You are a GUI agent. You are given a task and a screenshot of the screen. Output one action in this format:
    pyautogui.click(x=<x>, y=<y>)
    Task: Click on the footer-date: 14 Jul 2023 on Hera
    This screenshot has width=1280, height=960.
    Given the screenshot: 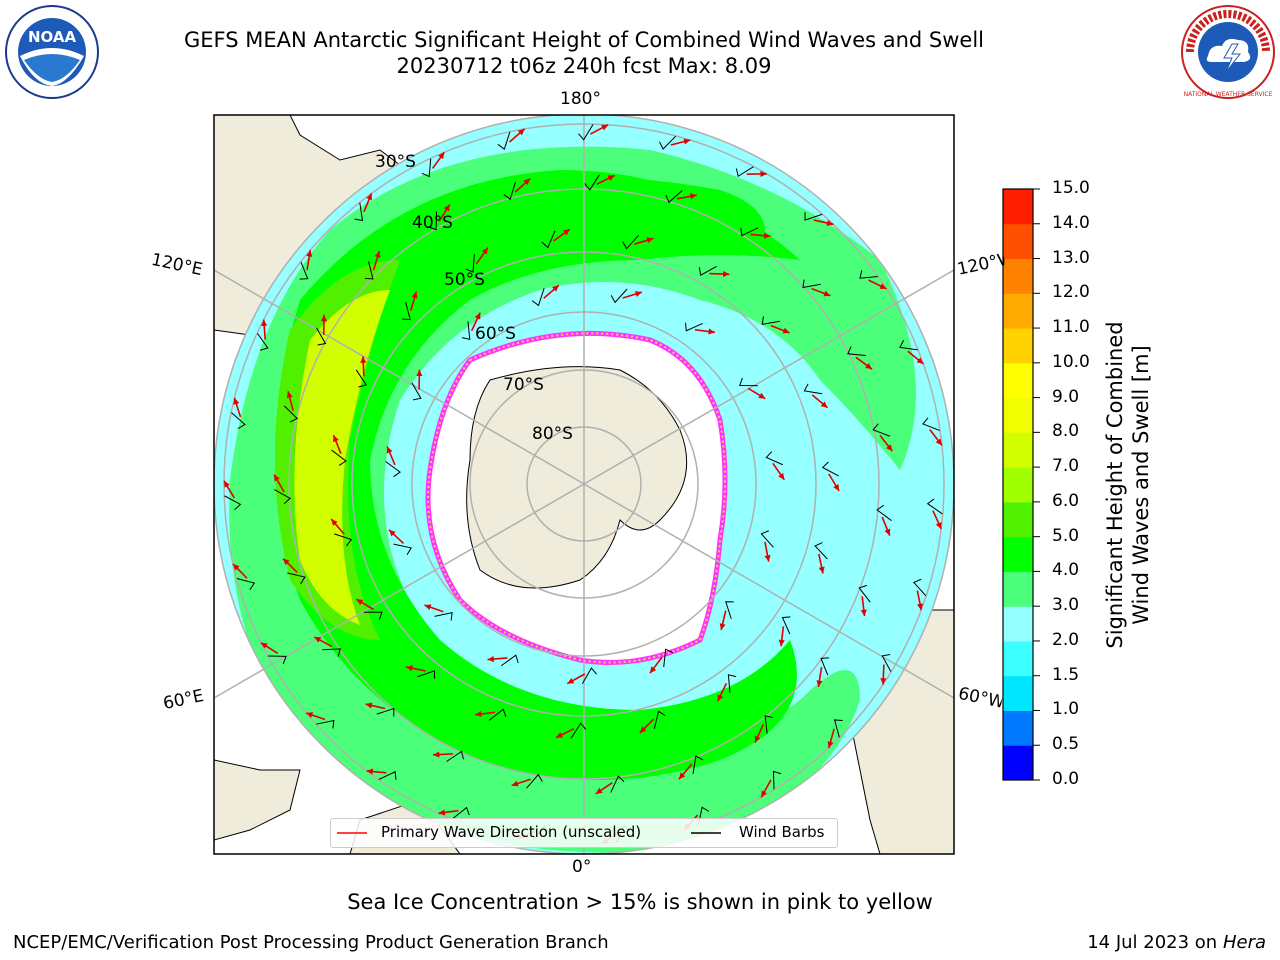 What is the action you would take?
    pyautogui.click(x=1176, y=942)
    